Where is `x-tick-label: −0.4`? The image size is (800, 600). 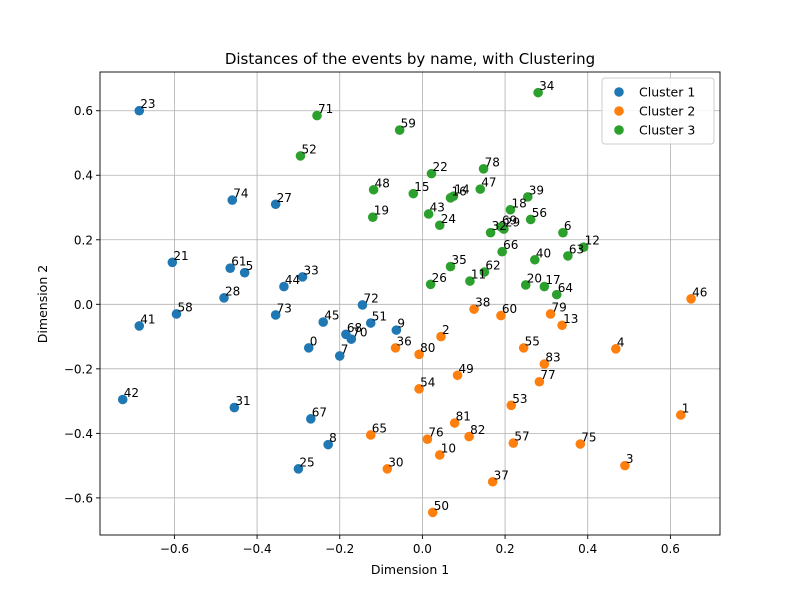
x-tick-label: −0.4 is located at coordinates (256, 549).